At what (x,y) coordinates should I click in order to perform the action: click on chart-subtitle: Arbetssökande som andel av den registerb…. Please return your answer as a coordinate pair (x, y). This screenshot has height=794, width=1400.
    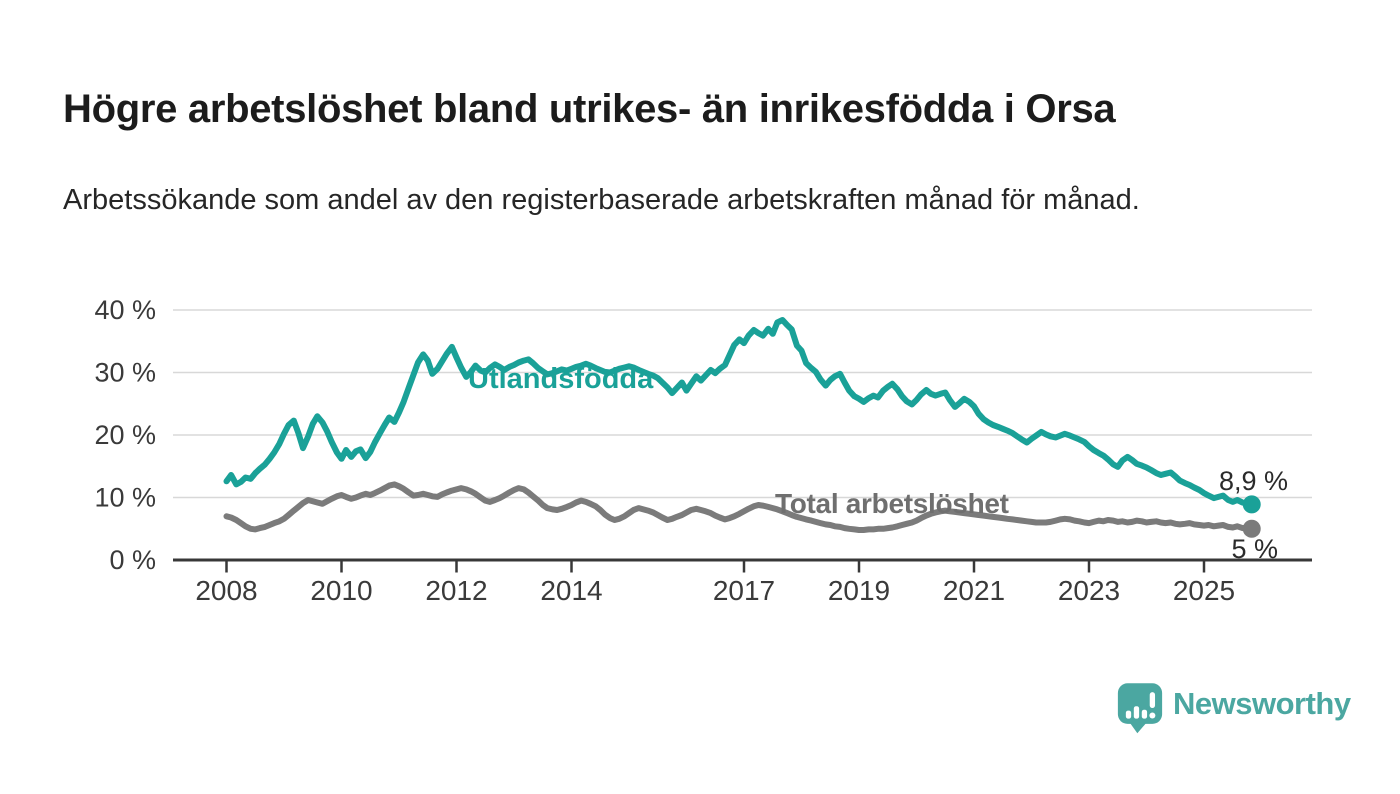
    Looking at the image, I should click on (601, 200).